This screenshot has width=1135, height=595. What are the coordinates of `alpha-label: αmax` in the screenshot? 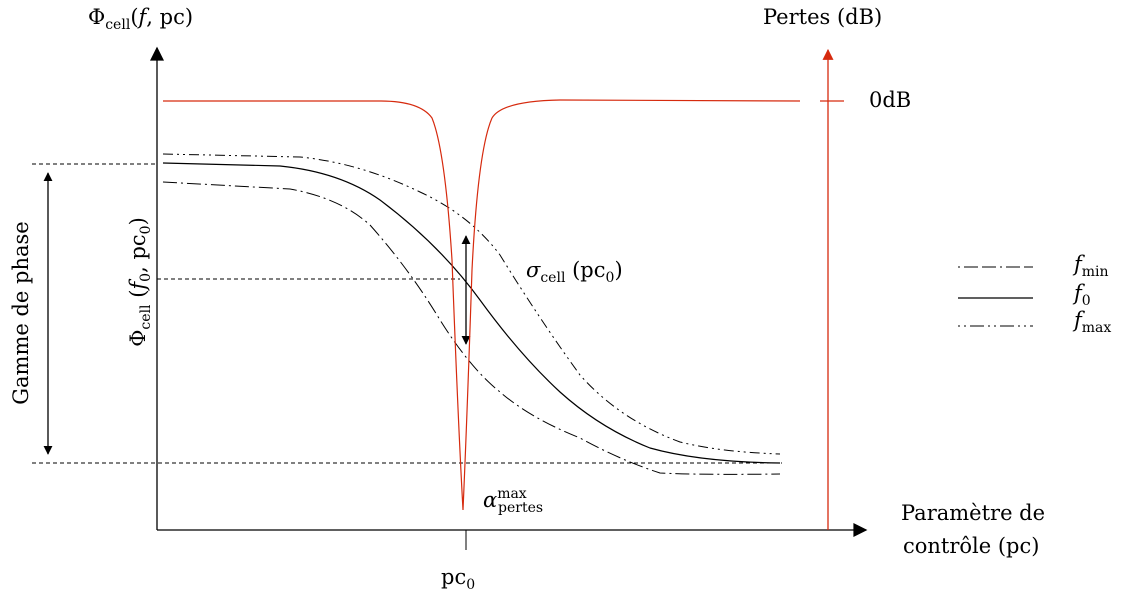 It's located at (505, 499).